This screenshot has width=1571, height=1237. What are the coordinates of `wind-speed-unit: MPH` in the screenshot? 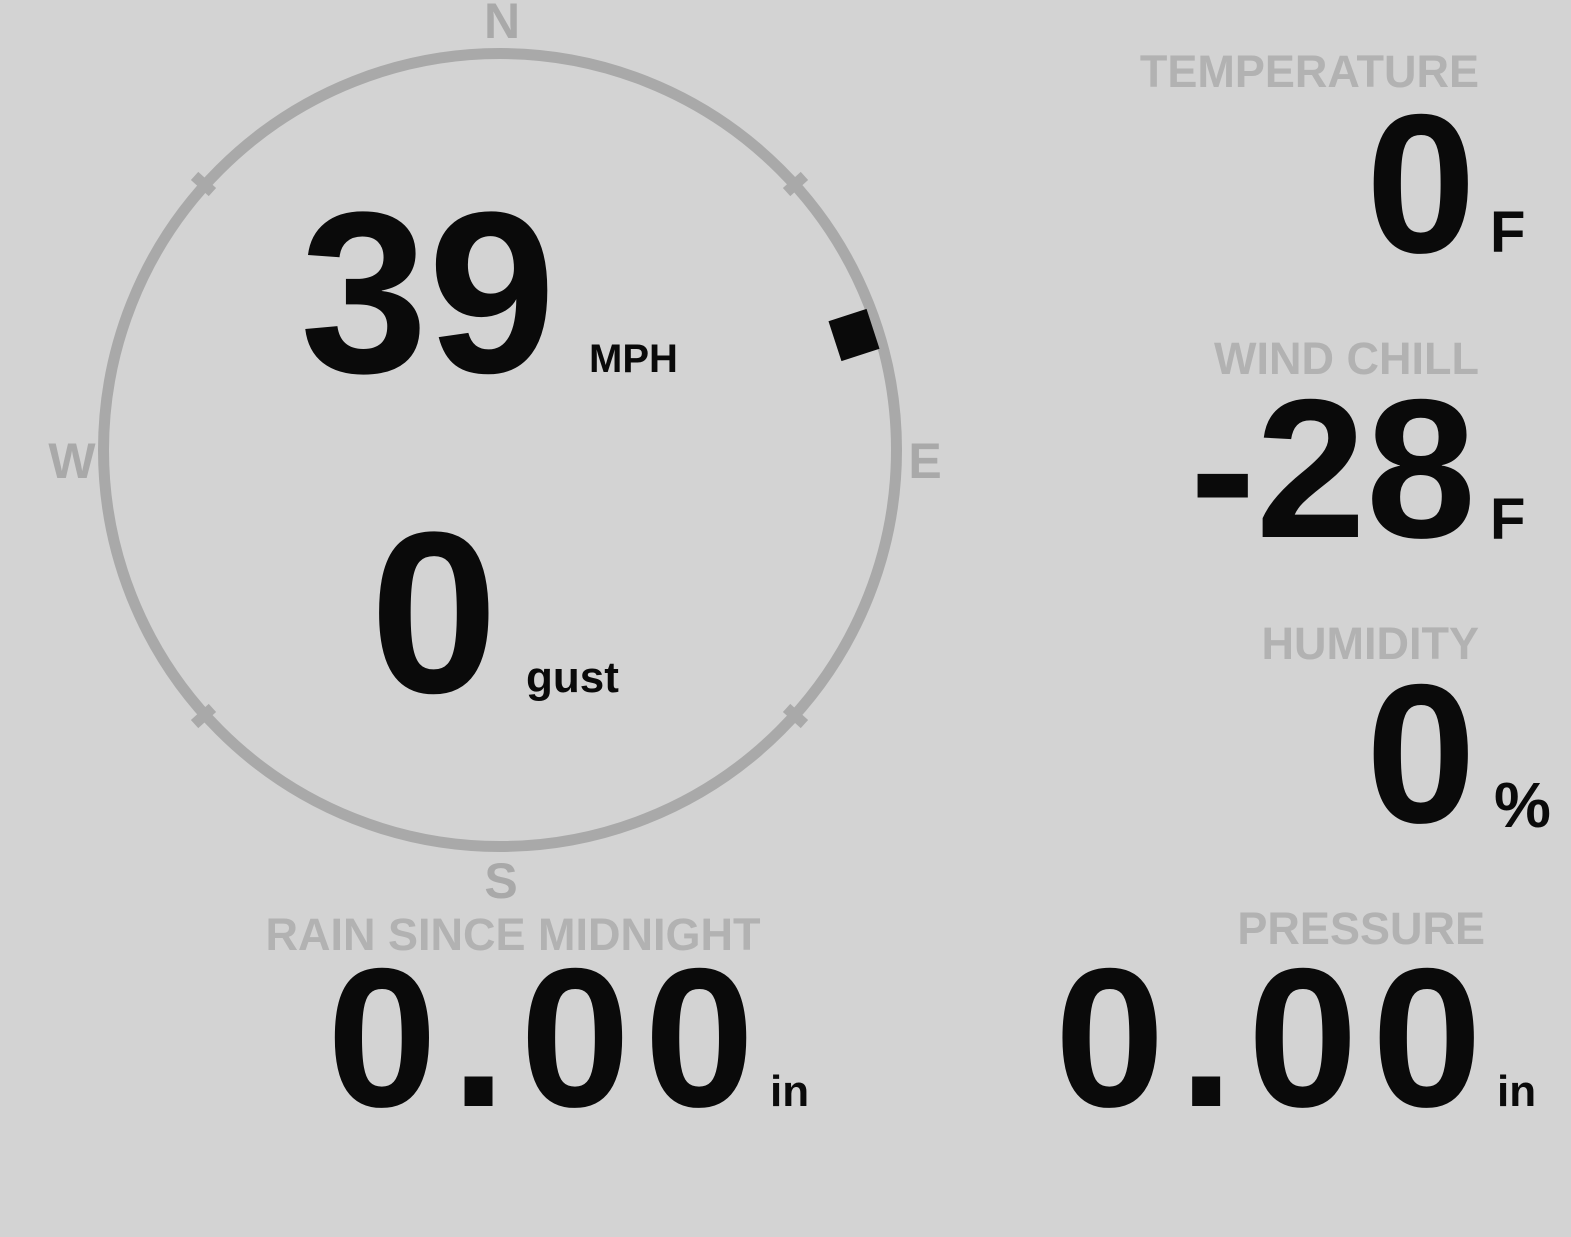 It's located at (633, 359).